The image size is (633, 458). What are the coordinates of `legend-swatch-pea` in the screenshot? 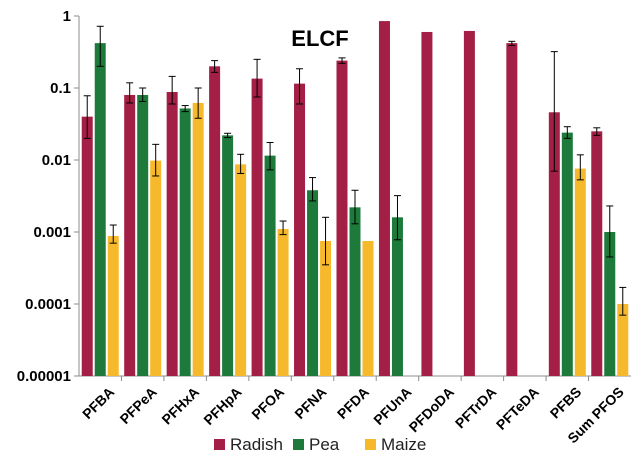 It's located at (298, 444).